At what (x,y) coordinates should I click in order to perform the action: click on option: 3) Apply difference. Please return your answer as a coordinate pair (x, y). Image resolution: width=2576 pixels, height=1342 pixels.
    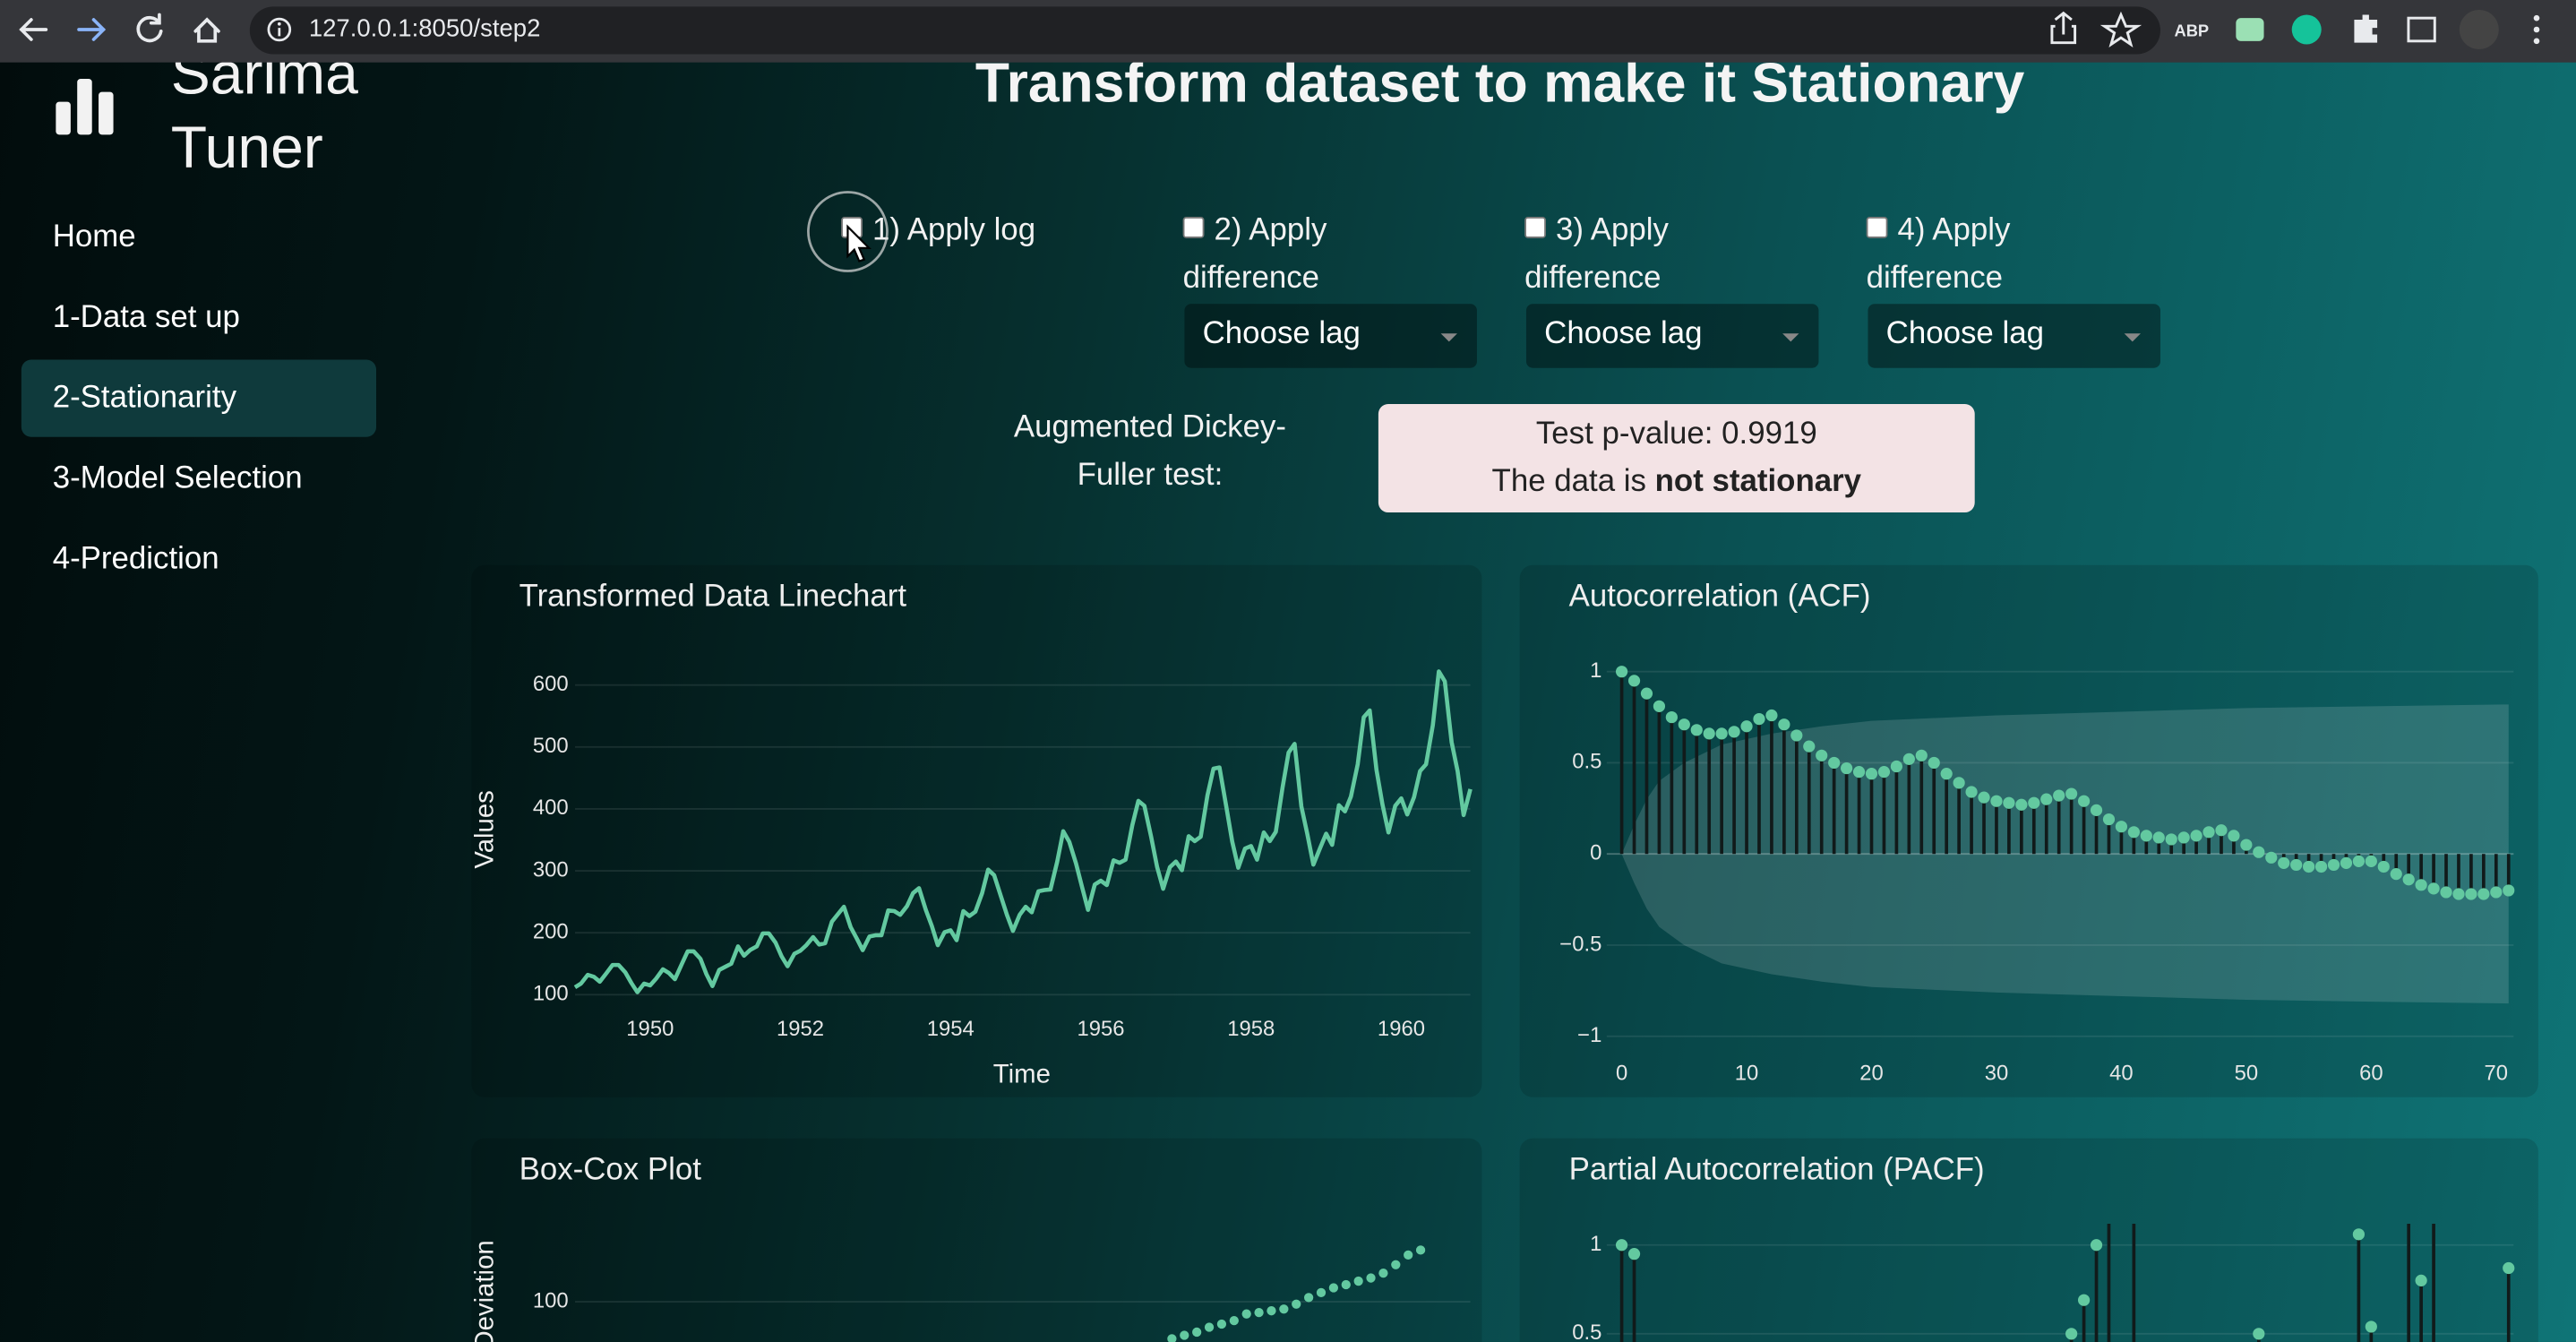
    Looking at the image, I should click on (1627, 254).